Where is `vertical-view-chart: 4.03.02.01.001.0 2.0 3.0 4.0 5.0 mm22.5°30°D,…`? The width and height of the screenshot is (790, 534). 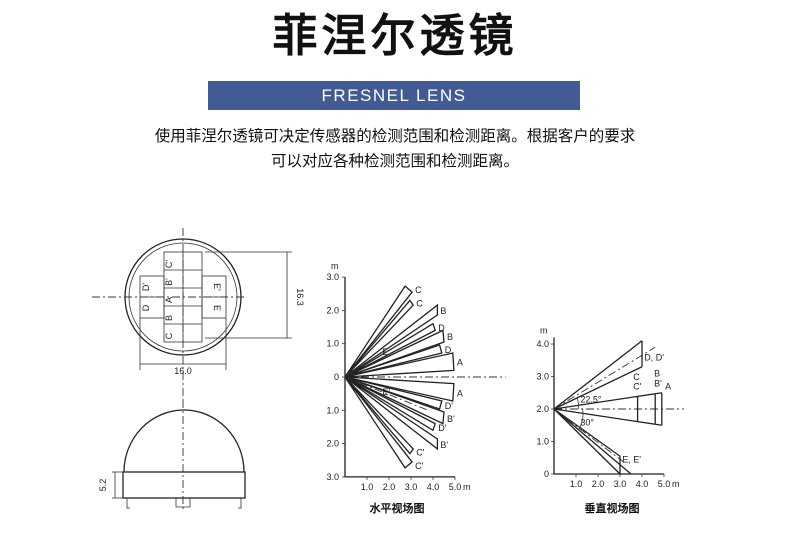 vertical-view-chart: 4.03.02.01.001.0 2.0 3.0 4.0 5.0 mm22.5°30°D,… is located at coordinates (610, 407).